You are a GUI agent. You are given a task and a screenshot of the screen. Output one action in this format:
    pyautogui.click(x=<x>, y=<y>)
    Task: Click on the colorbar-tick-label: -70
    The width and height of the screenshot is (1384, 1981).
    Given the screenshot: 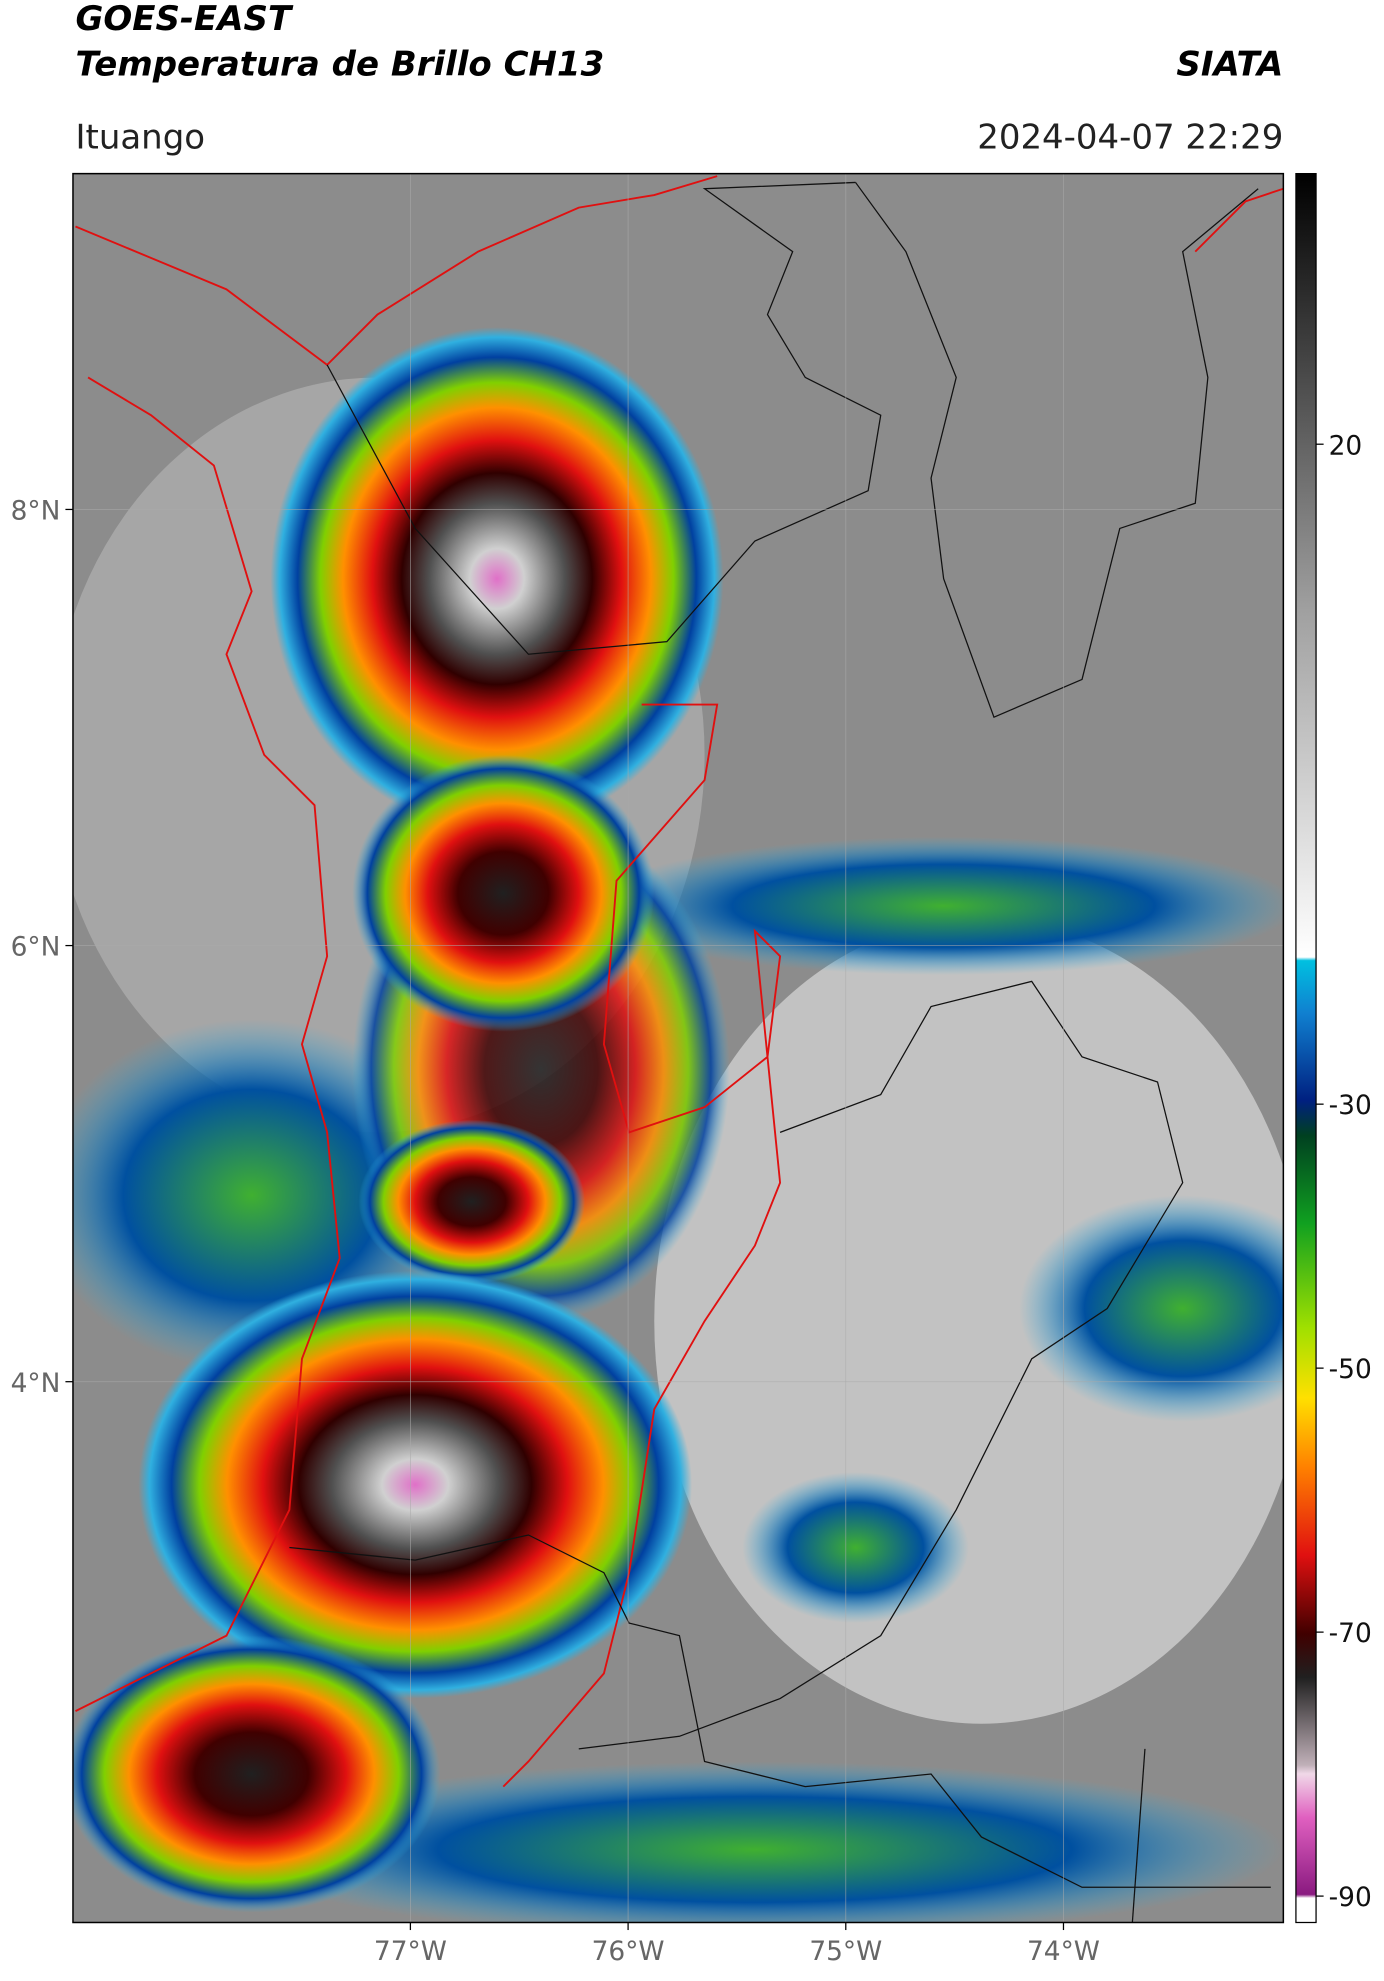 What is the action you would take?
    pyautogui.click(x=1350, y=1633)
    